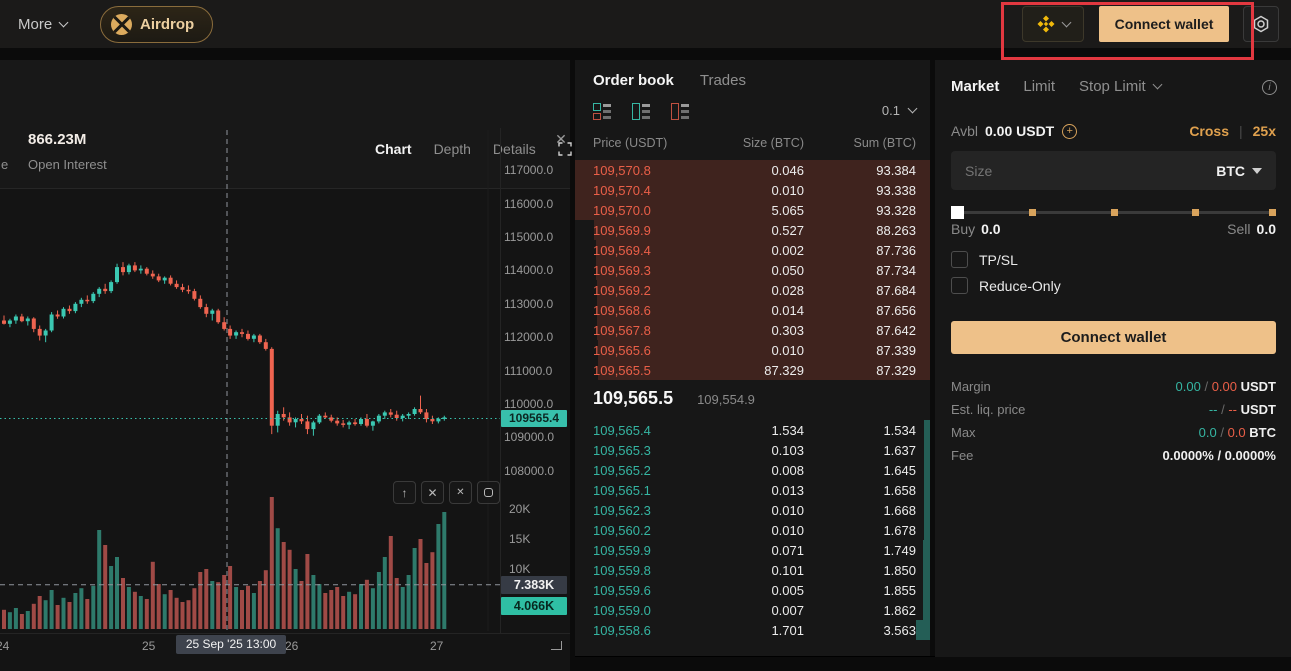 This screenshot has height=671, width=1291. I want to click on bid-row: 109,559.0 0.007 1.862, so click(752, 610).